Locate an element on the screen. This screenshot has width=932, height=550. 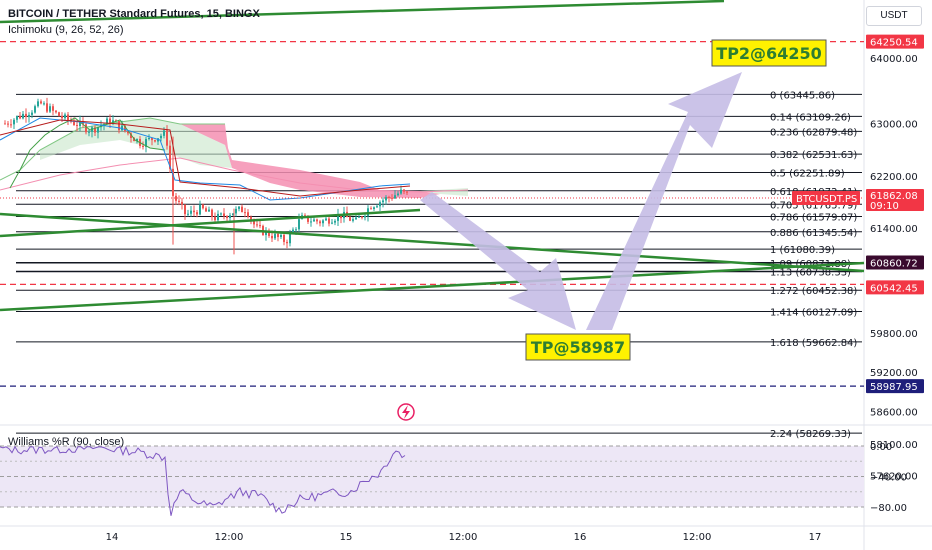
fib-level-label: 1.13 (60738.33) is located at coordinates (810, 273).